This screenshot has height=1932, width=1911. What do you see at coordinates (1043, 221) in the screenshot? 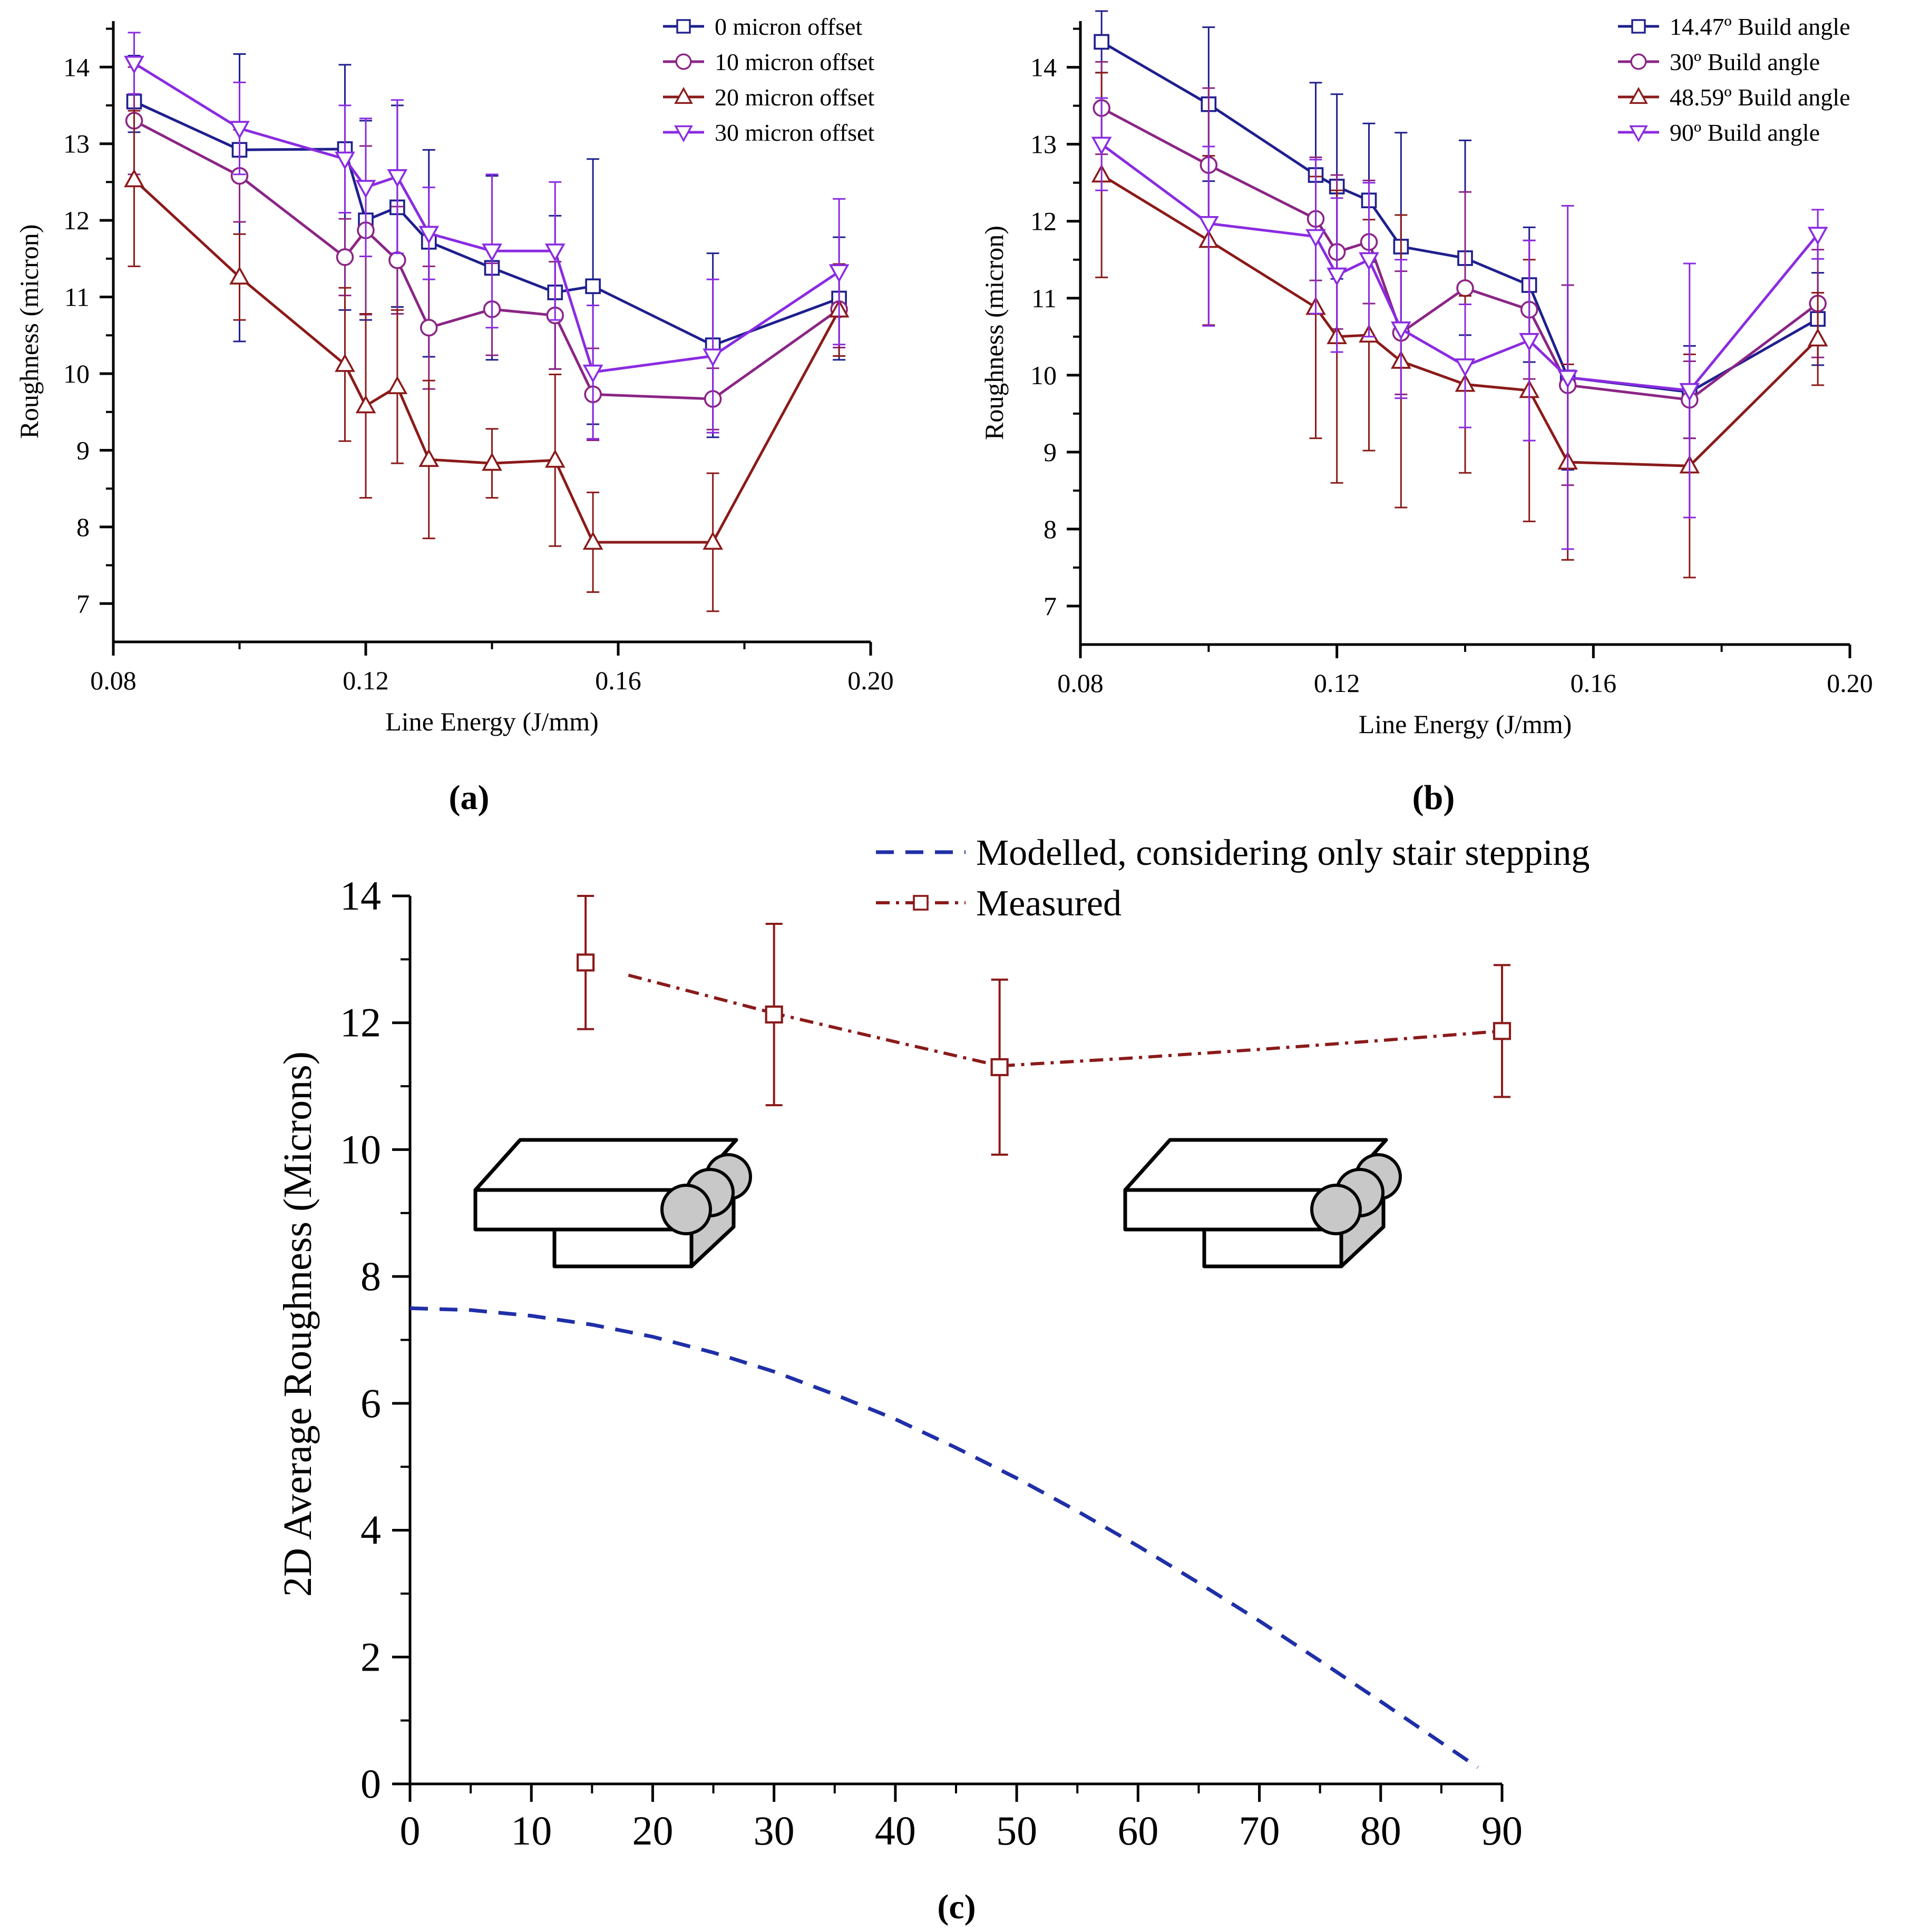
I see `y-tick-label: 12` at bounding box center [1043, 221].